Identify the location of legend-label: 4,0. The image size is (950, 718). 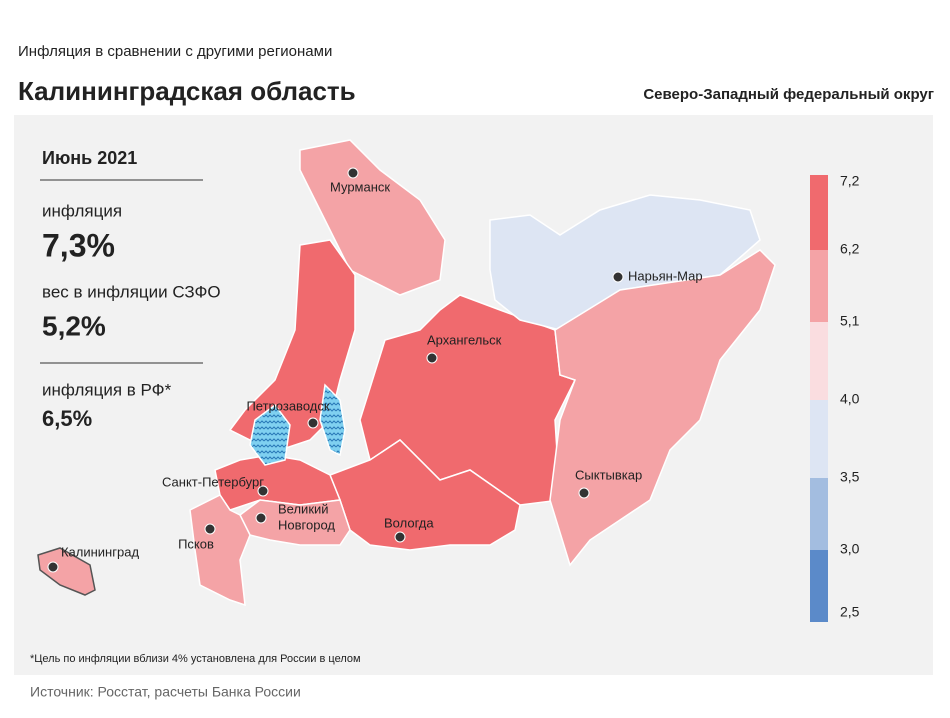
(850, 399).